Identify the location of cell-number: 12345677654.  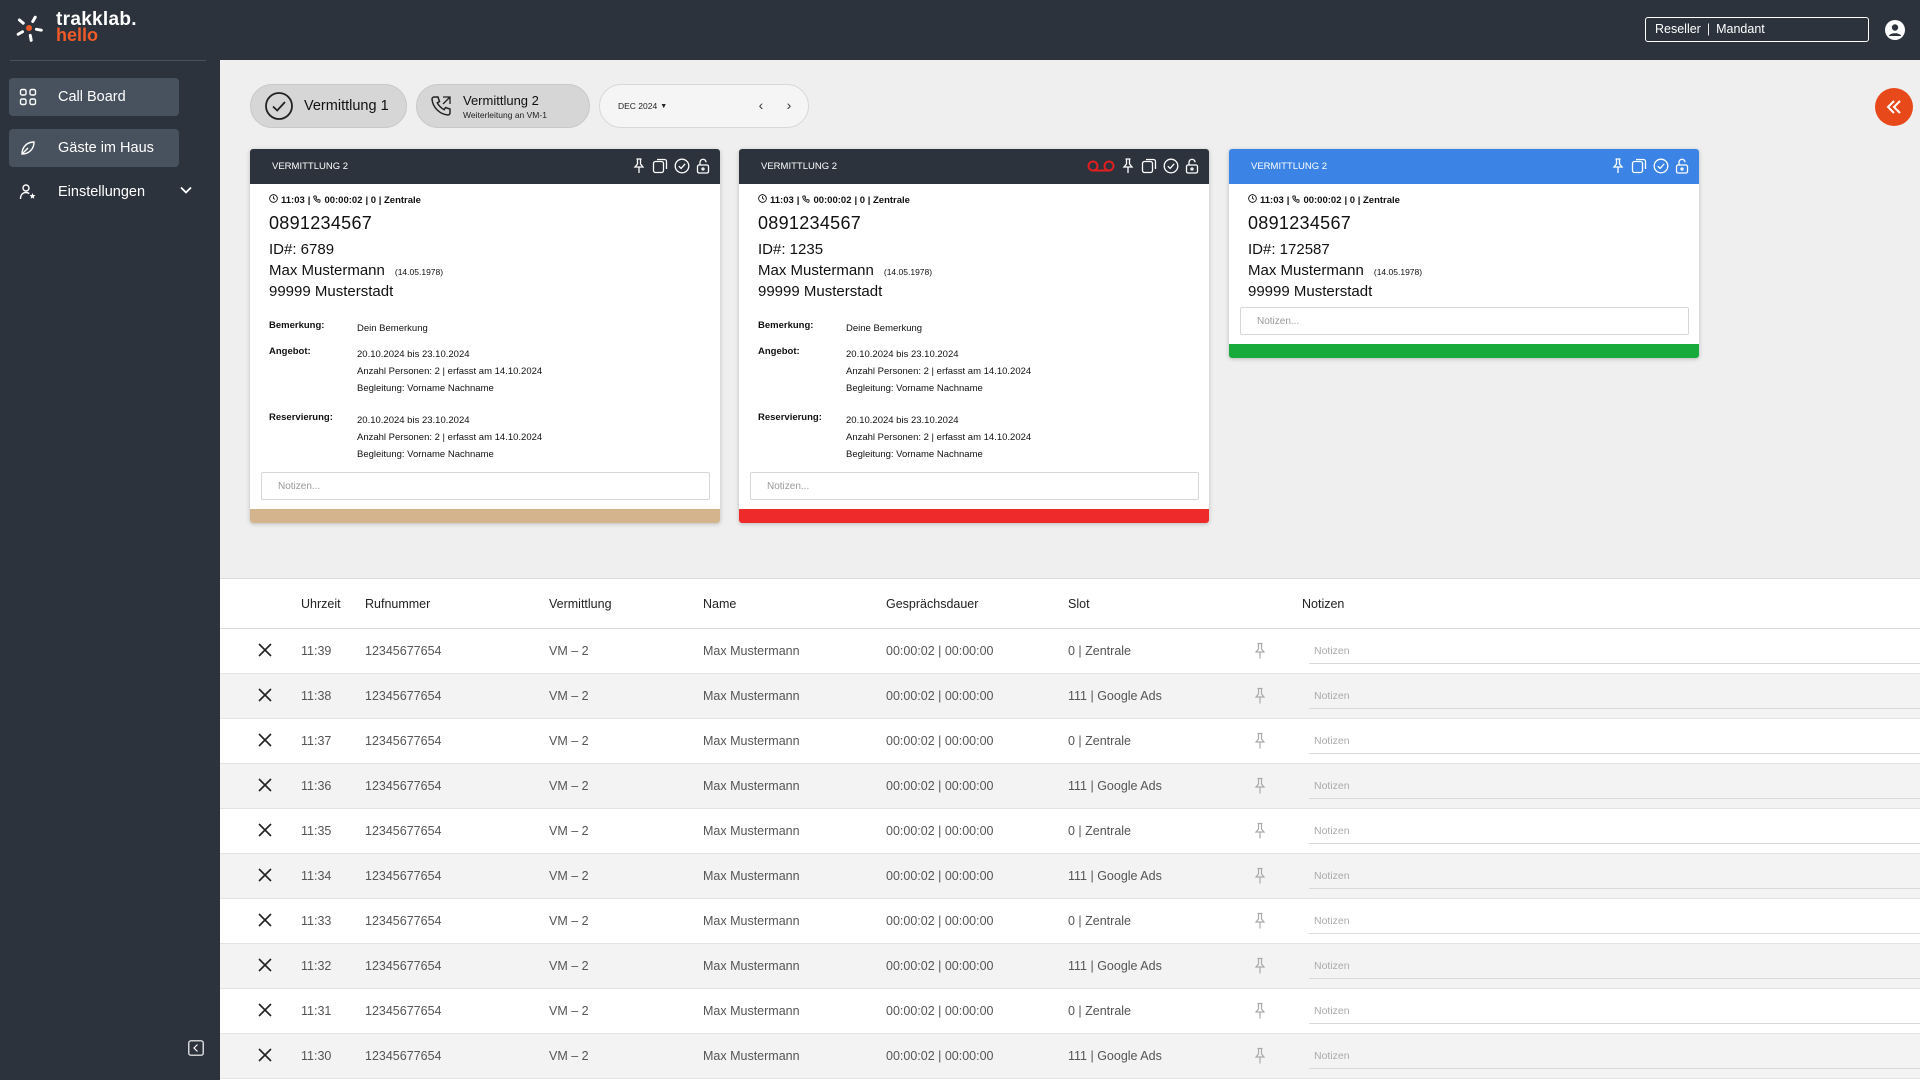
(403, 696).